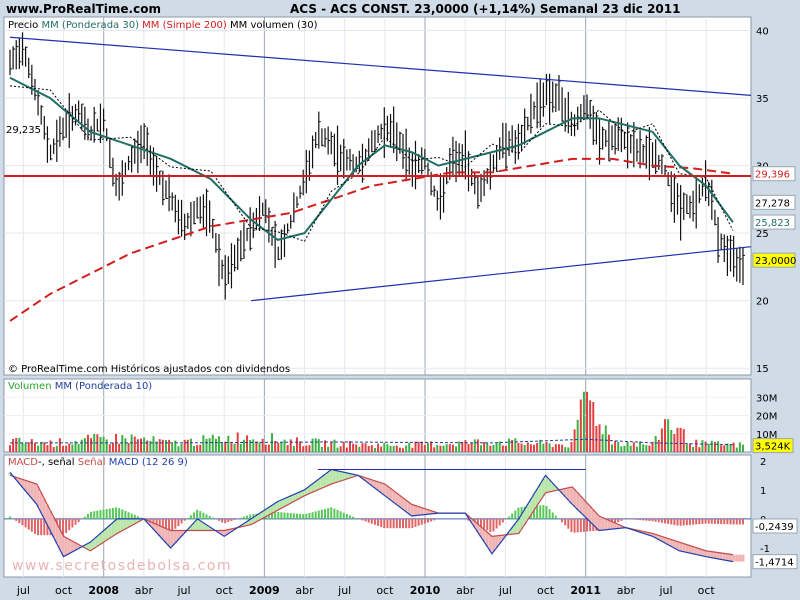 Image resolution: width=800 pixels, height=600 pixels. Describe the element at coordinates (762, 234) in the screenshot. I see `y-tick-label: 25` at that location.